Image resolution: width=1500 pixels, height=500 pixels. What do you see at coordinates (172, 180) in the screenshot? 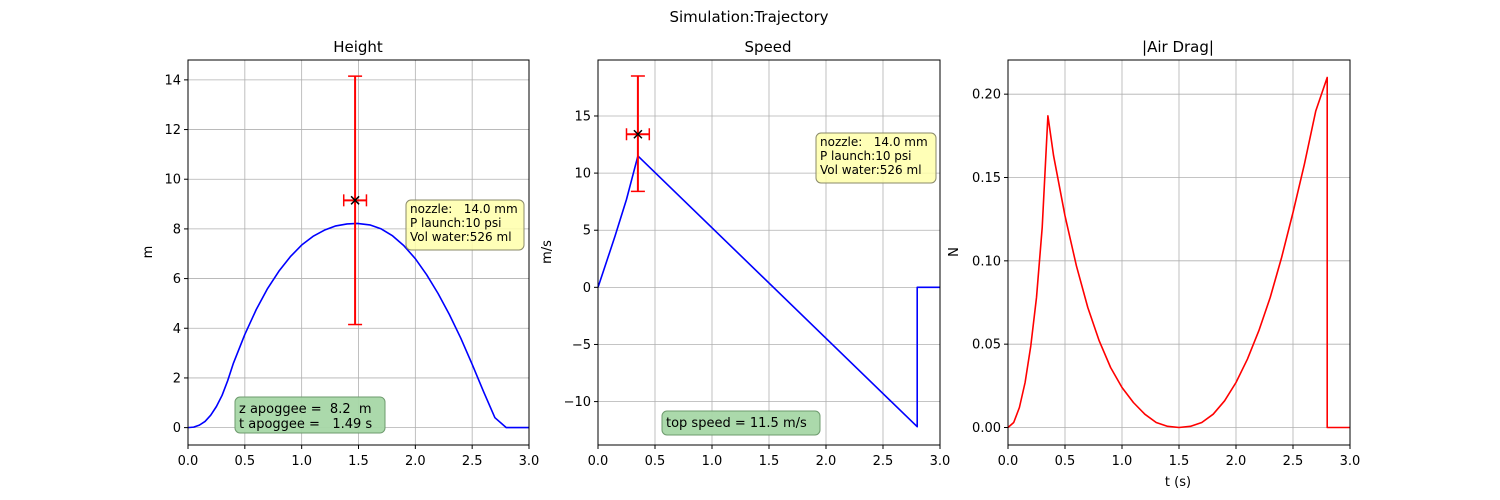
I see `height-y-tick-label: 10` at bounding box center [172, 180].